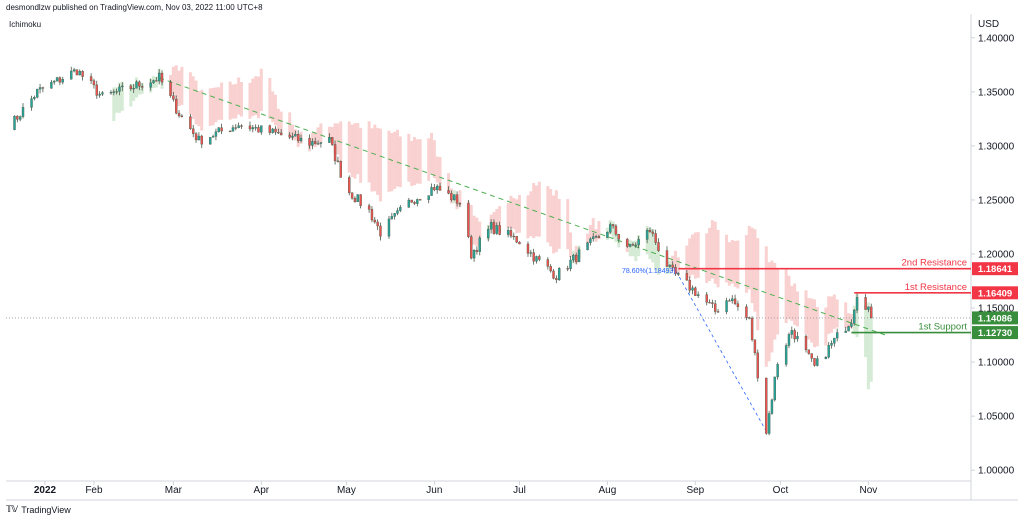  I want to click on price-tag, so click(995, 293).